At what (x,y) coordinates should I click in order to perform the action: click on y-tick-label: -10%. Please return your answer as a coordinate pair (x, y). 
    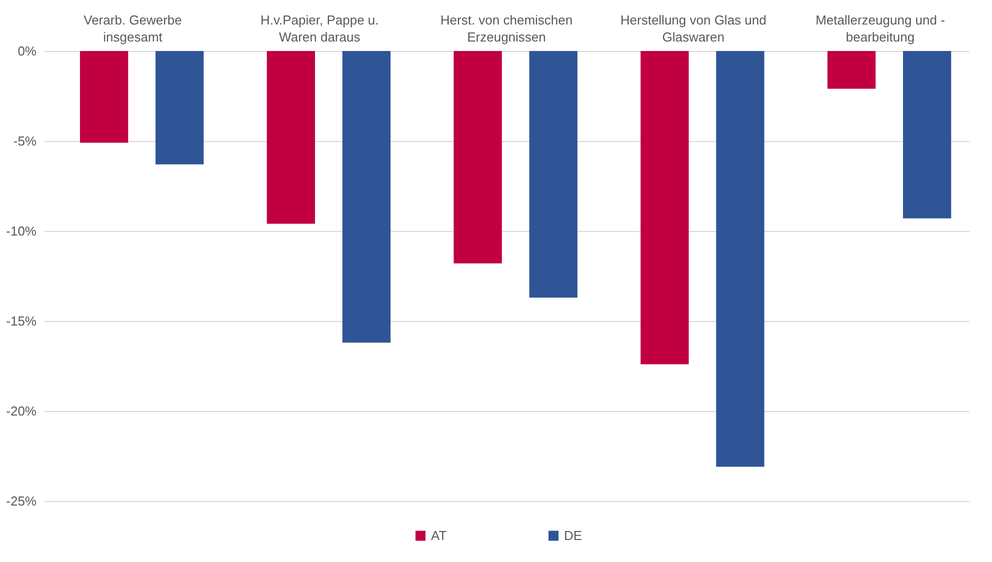
    Looking at the image, I should click on (21, 231).